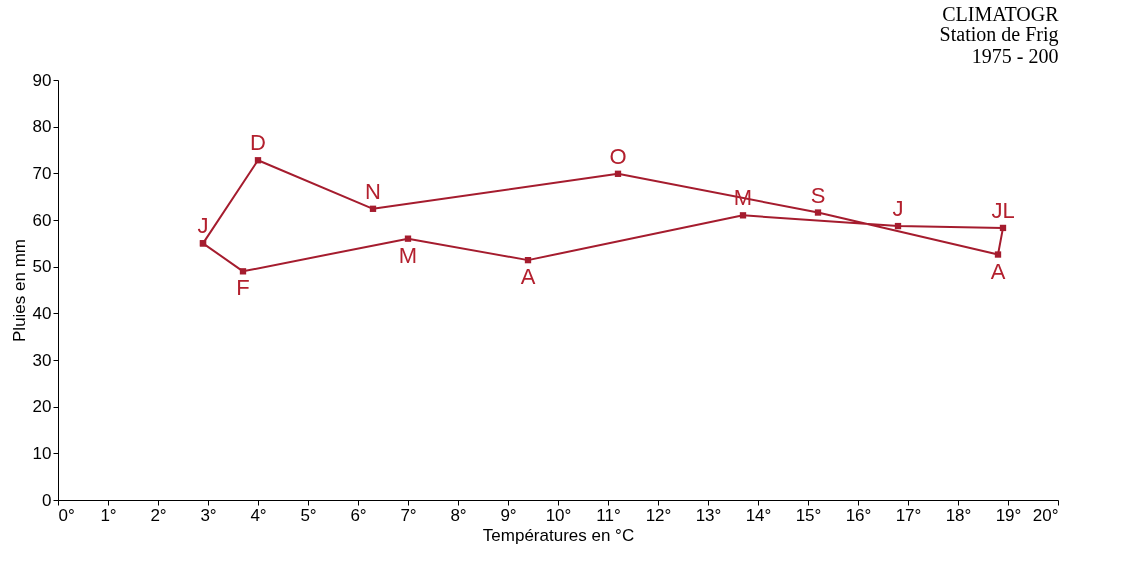 This screenshot has height=562, width=1129. What do you see at coordinates (42, 80) in the screenshot?
I see `y-tick-label: 90` at bounding box center [42, 80].